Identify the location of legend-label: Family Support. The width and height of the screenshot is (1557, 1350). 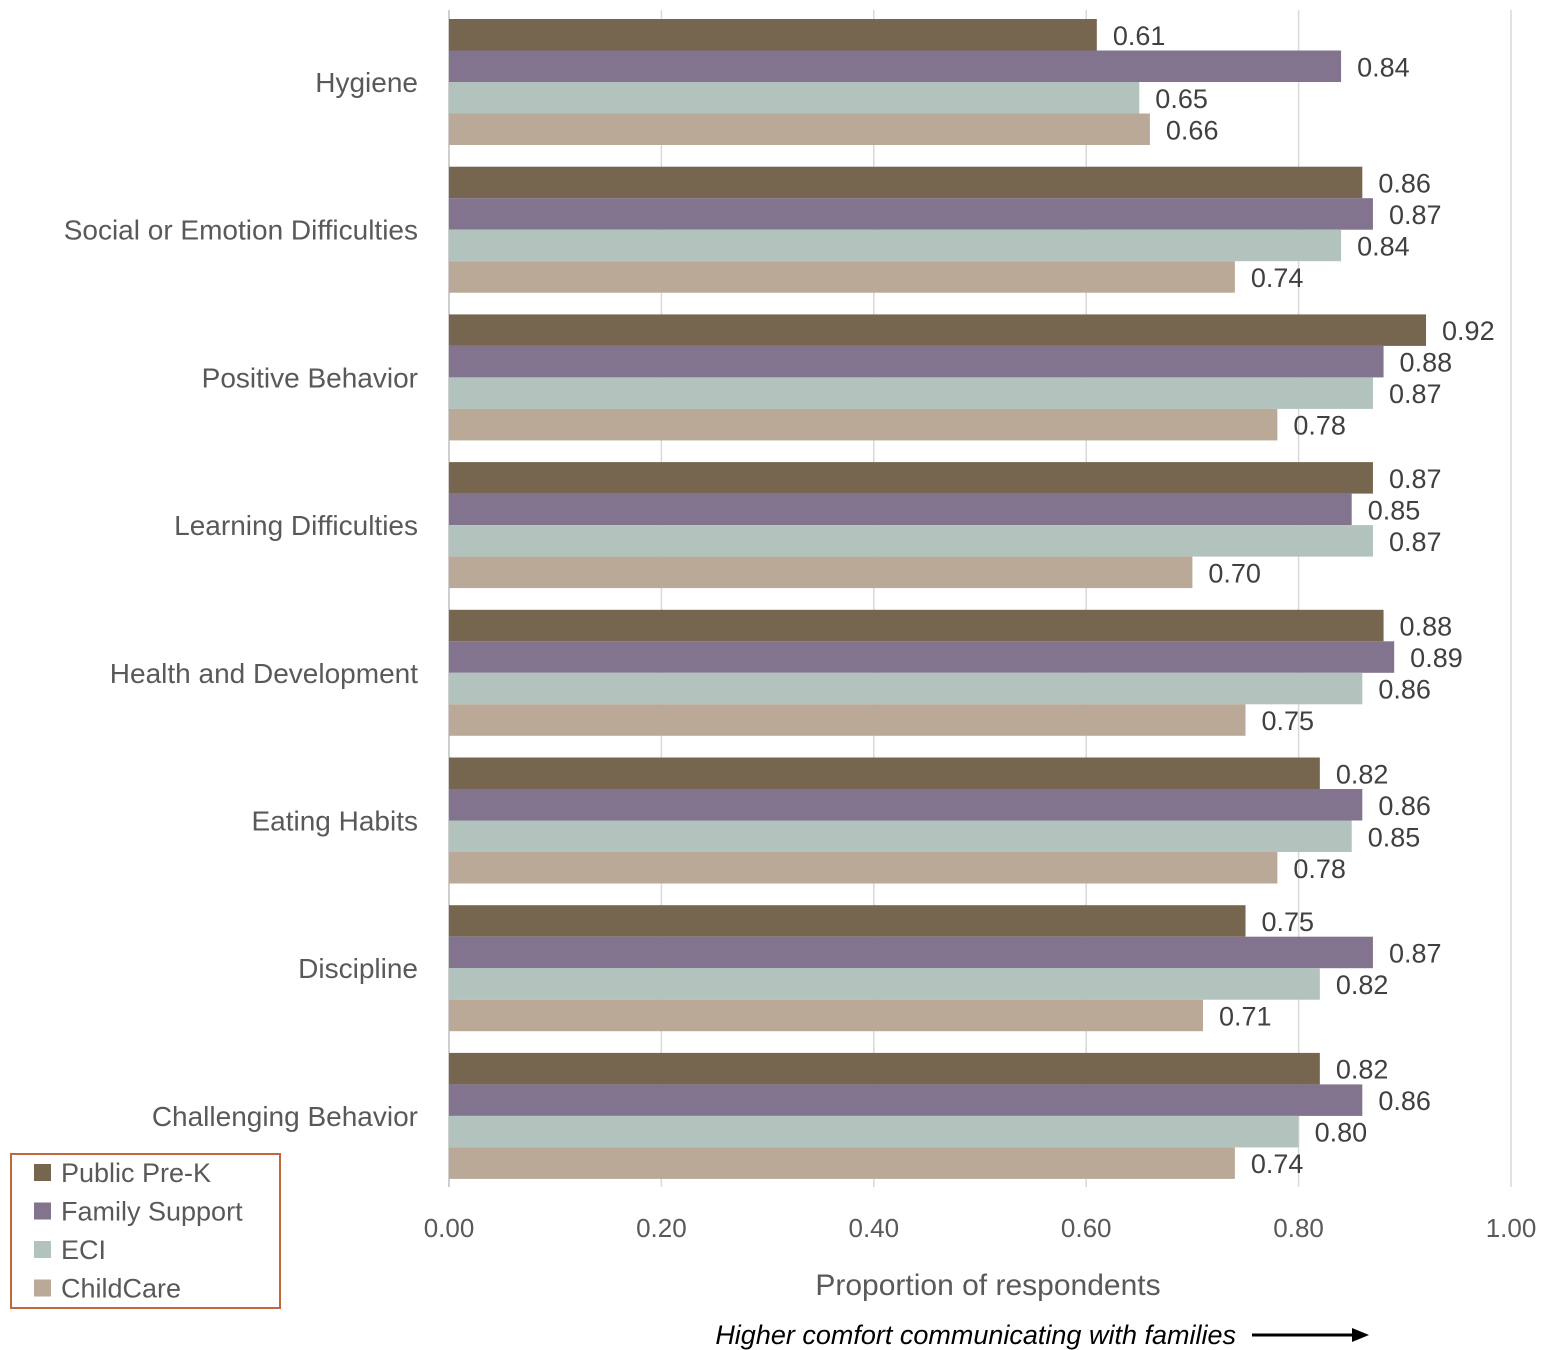
(152, 1212).